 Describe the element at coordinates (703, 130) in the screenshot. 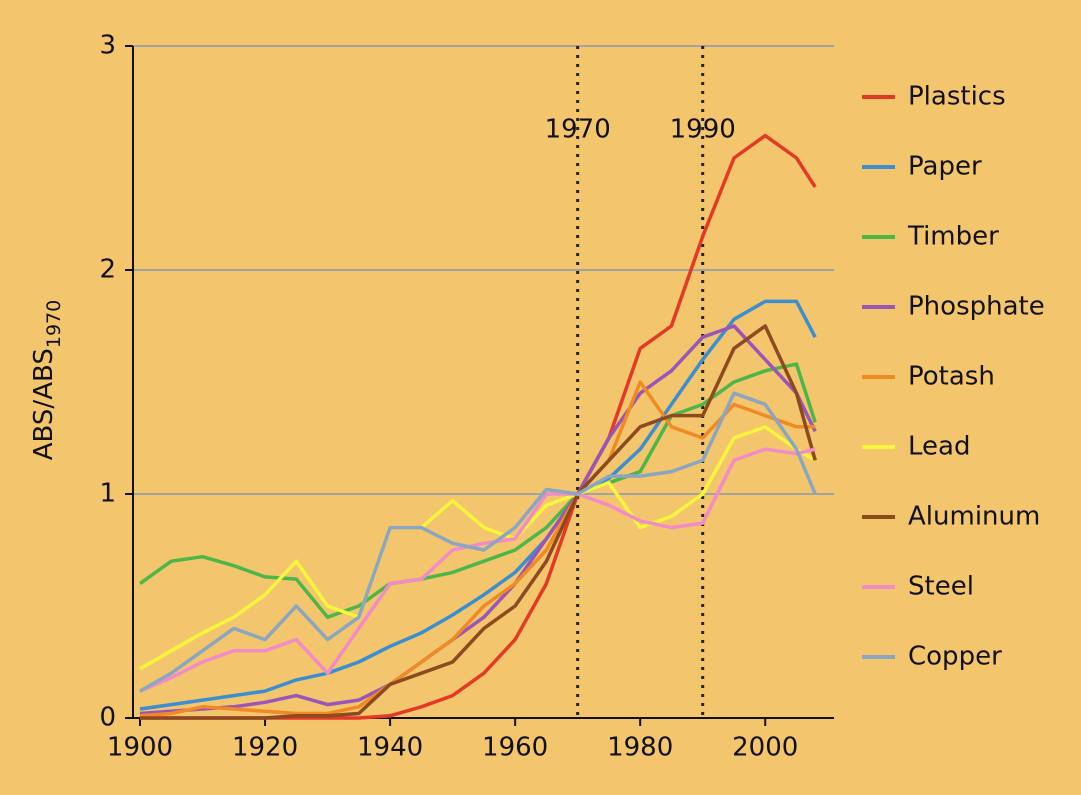

I see `reference-label: 1990` at that location.